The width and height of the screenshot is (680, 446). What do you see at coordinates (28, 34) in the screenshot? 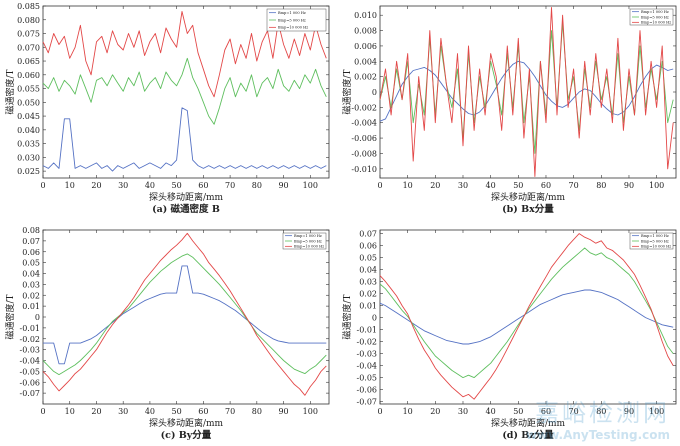
I see `y-tick-label: 0.075` at bounding box center [28, 34].